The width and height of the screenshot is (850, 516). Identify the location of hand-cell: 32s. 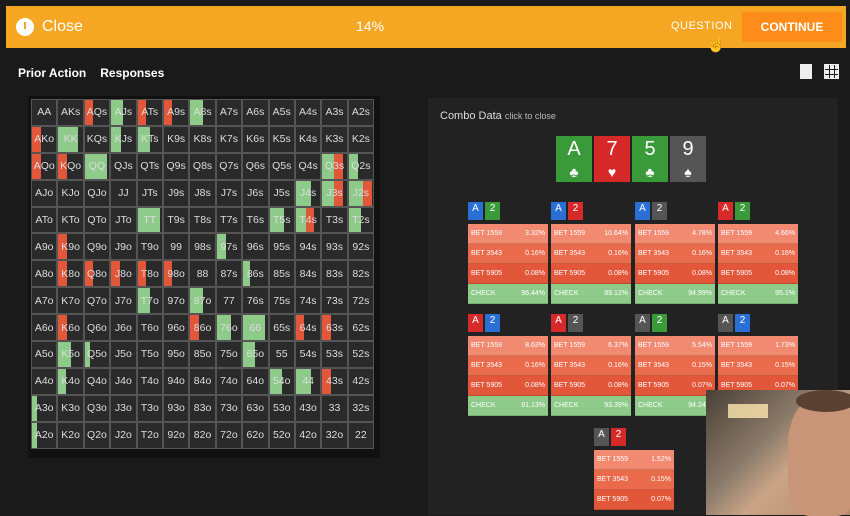
(361, 408).